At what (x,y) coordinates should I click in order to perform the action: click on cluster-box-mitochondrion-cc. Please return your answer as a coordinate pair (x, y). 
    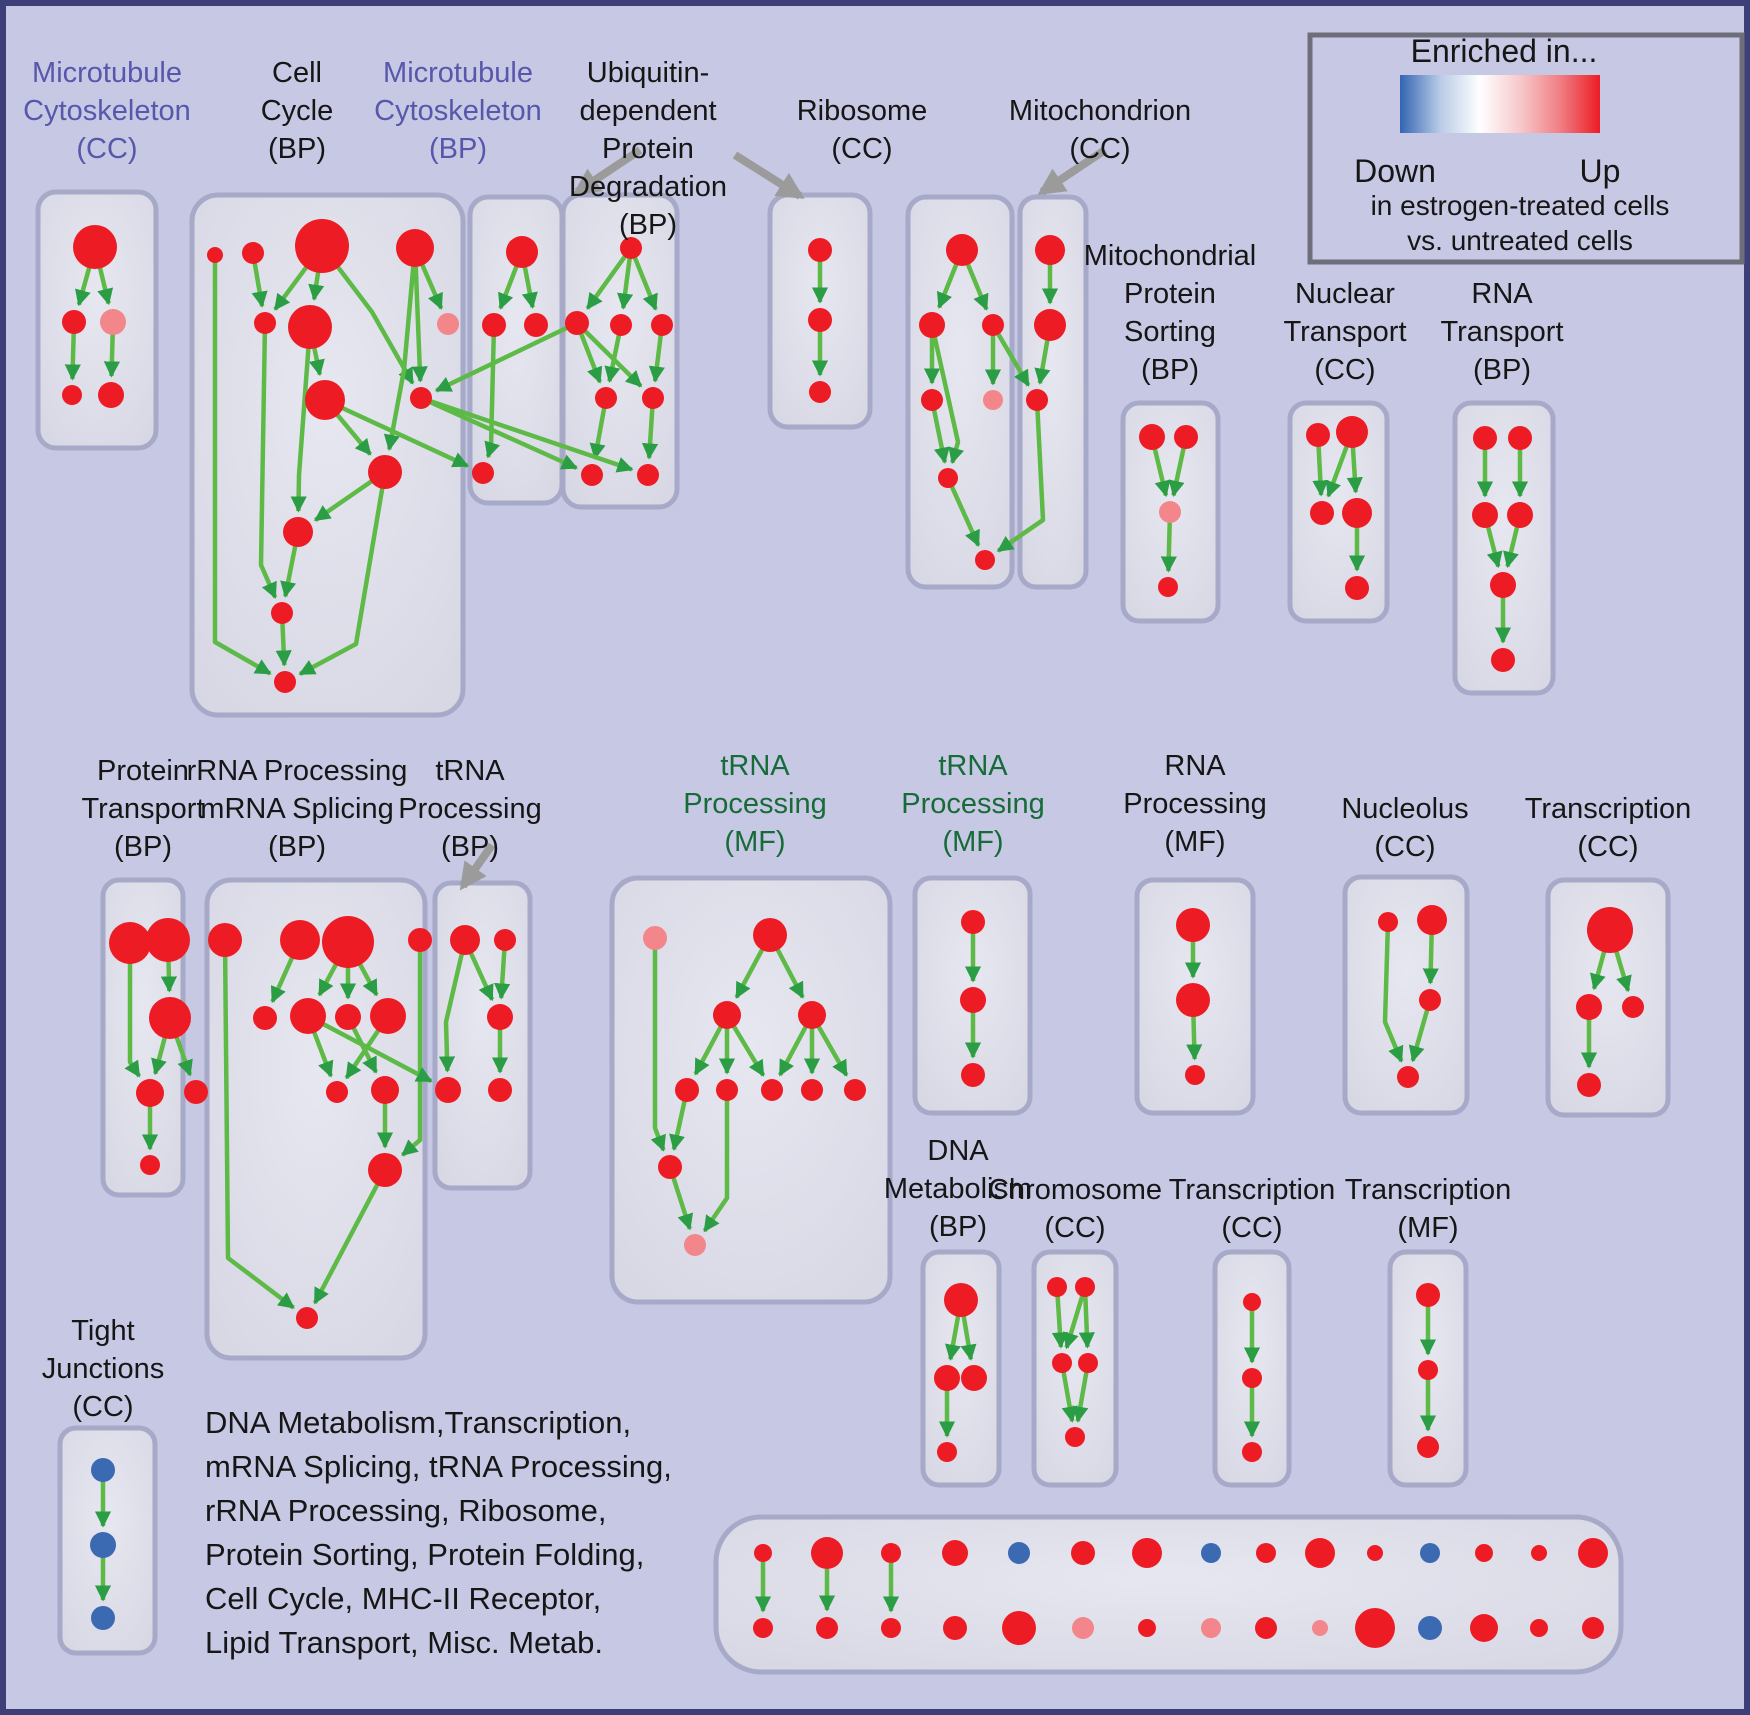
    Looking at the image, I should click on (1053, 392).